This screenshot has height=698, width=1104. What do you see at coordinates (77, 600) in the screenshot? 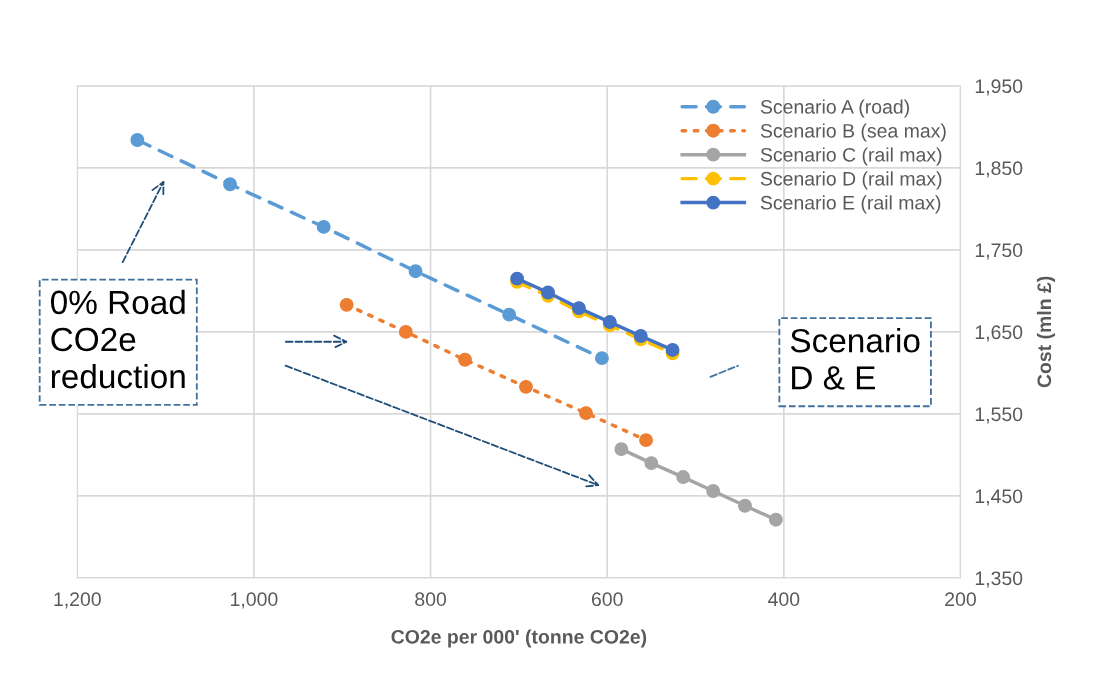
I see `x-tick-label: 1,200` at bounding box center [77, 600].